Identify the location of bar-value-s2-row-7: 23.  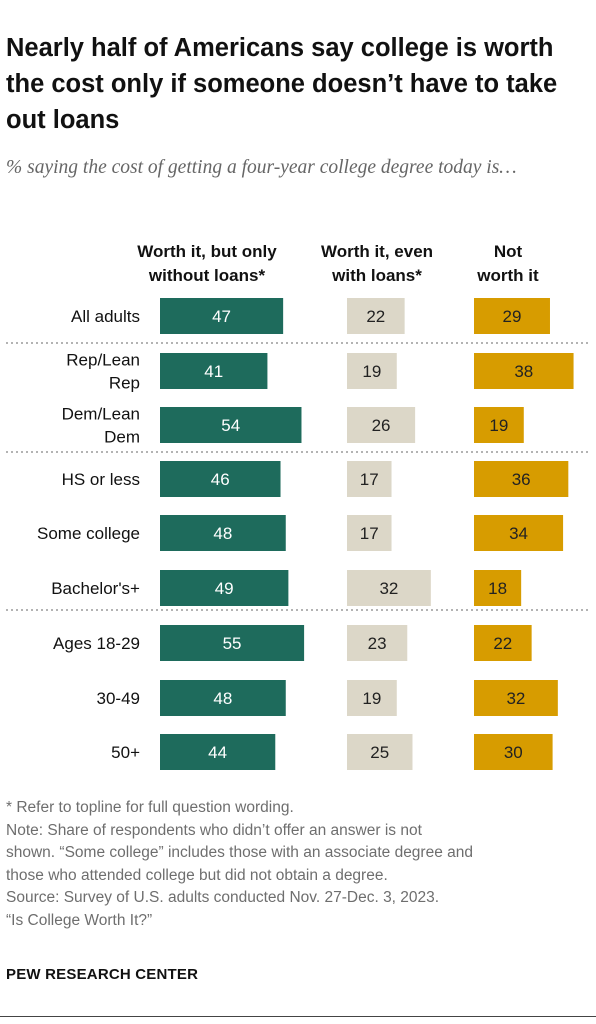
(377, 643).